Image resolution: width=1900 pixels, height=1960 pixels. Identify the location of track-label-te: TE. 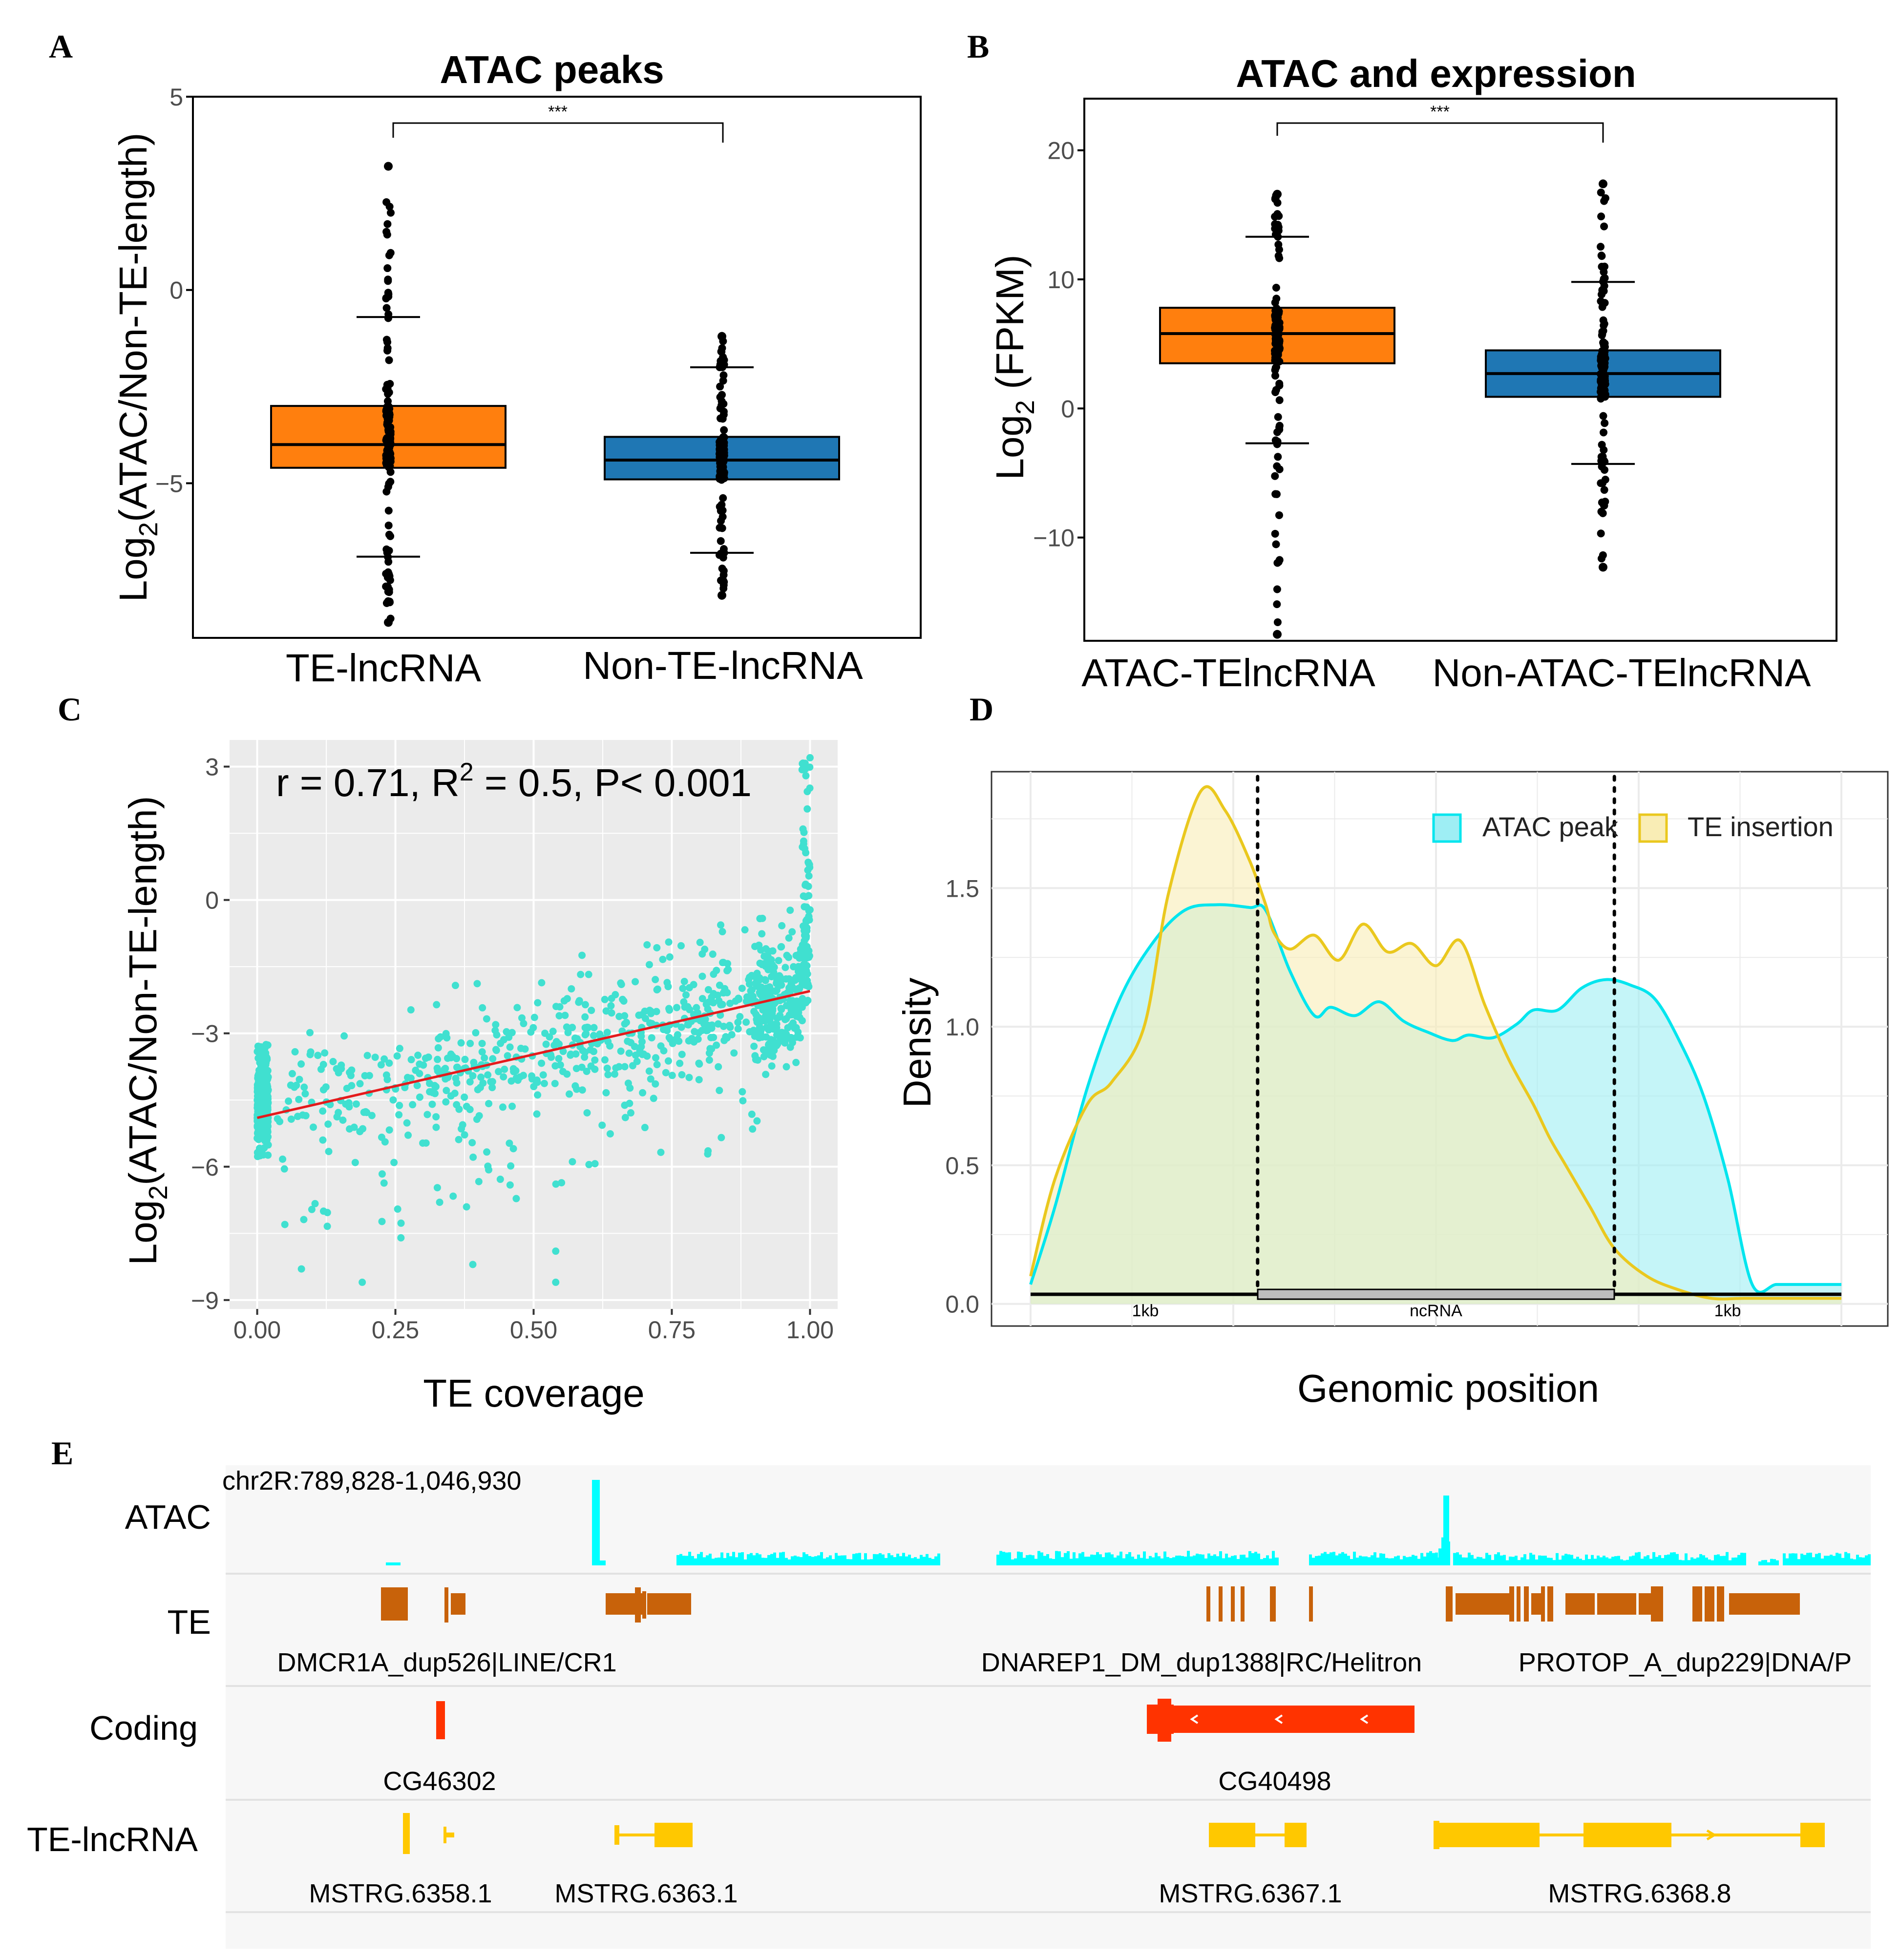
(189, 1622).